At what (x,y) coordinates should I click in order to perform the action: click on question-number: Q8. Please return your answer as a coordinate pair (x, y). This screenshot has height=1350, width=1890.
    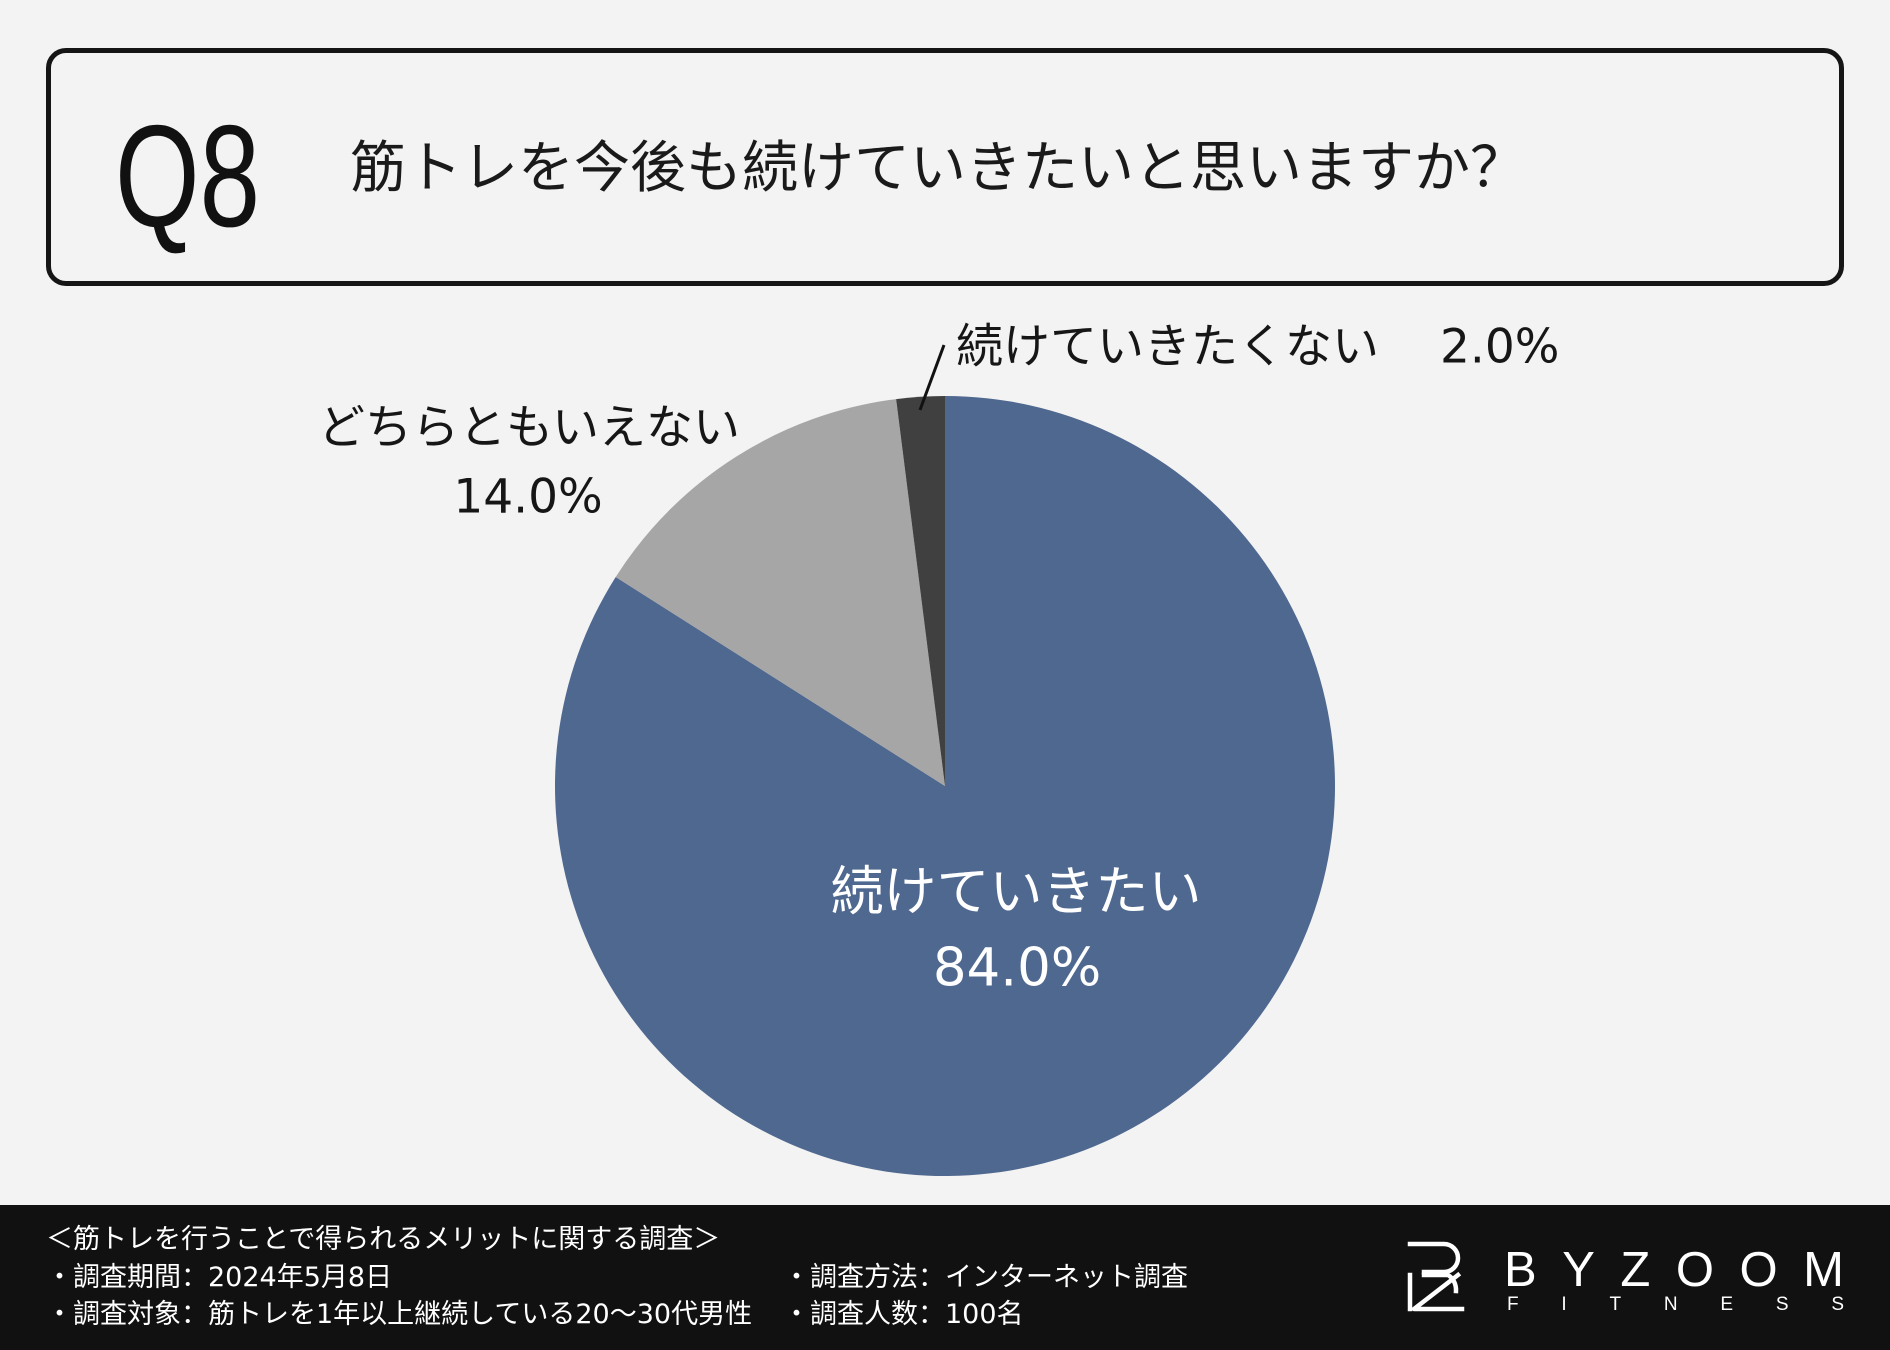
    Looking at the image, I should click on (188, 176).